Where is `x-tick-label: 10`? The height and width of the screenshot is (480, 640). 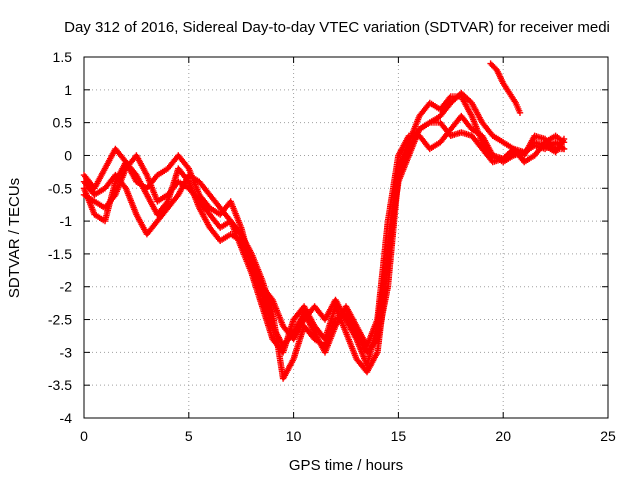 x-tick-label: 10 is located at coordinates (294, 436).